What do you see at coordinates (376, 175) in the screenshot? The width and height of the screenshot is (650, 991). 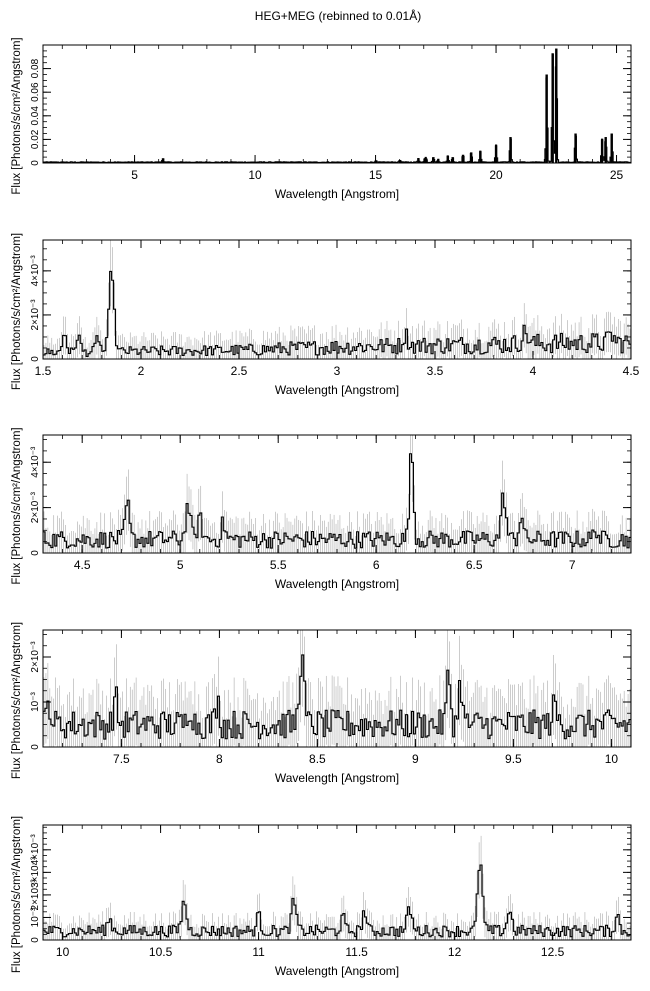 I see `x-tick-label: 15` at bounding box center [376, 175].